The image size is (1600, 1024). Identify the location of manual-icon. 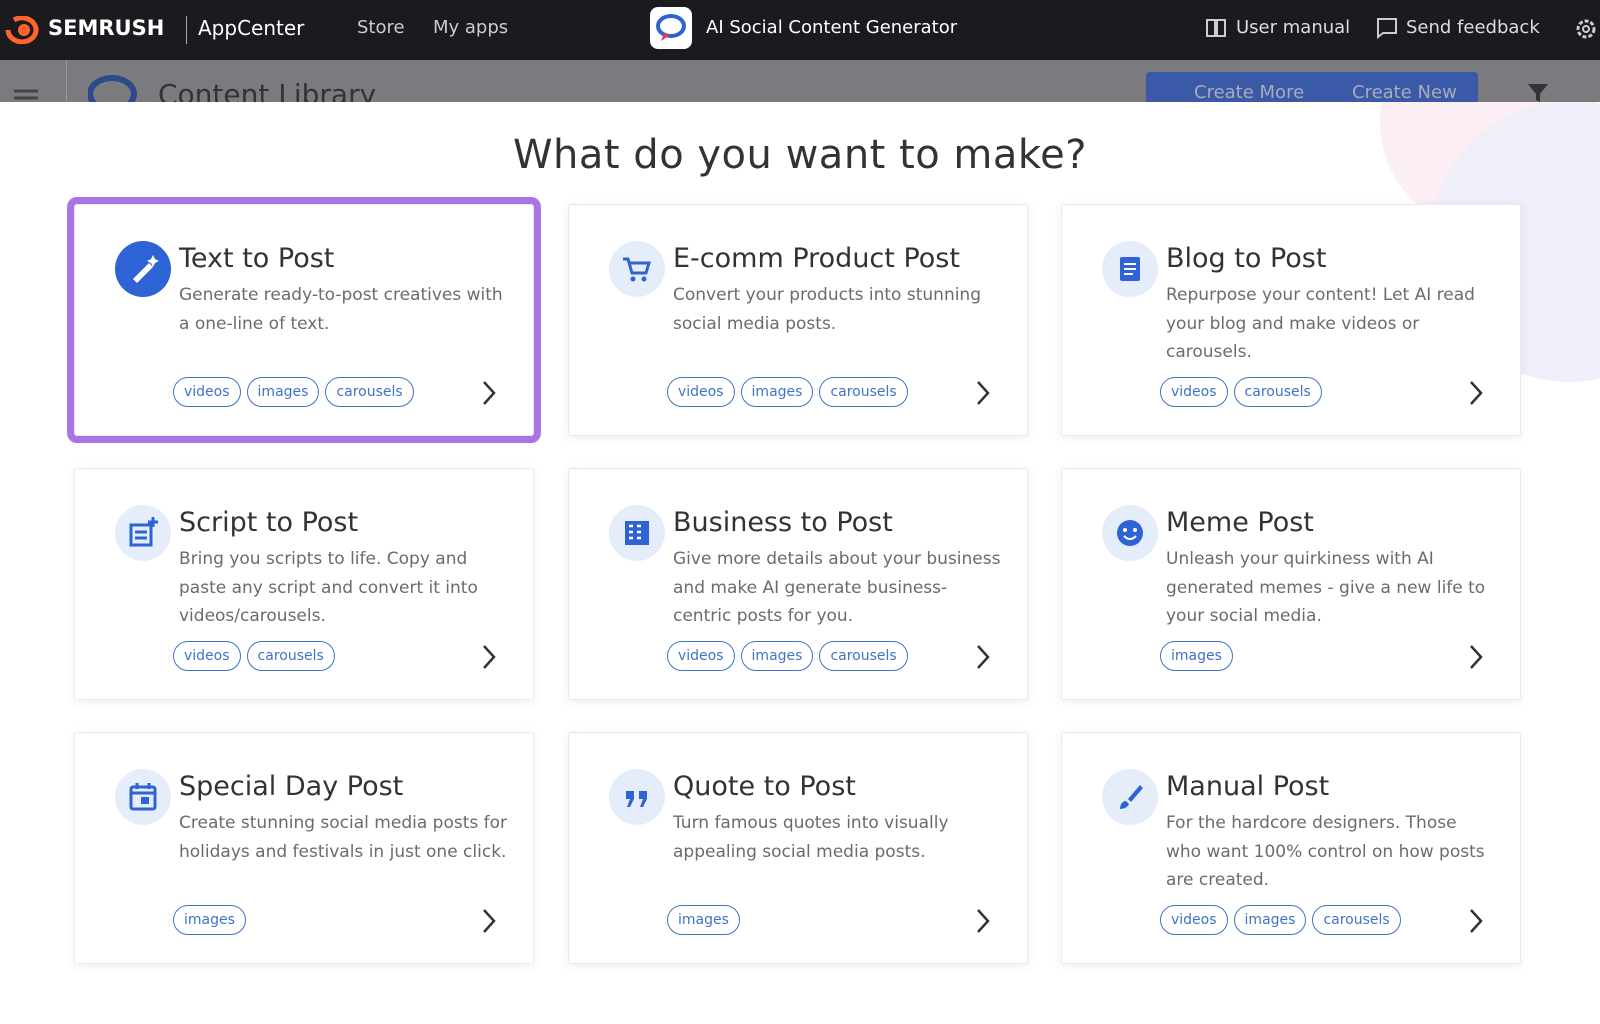
(1216, 28).